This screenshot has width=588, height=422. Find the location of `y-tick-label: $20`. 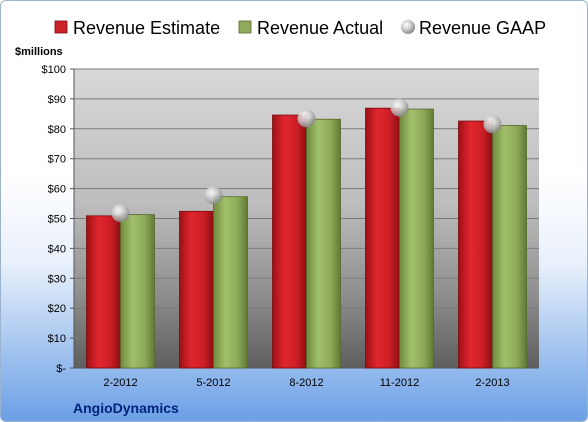

y-tick-label: $20 is located at coordinates (57, 309).